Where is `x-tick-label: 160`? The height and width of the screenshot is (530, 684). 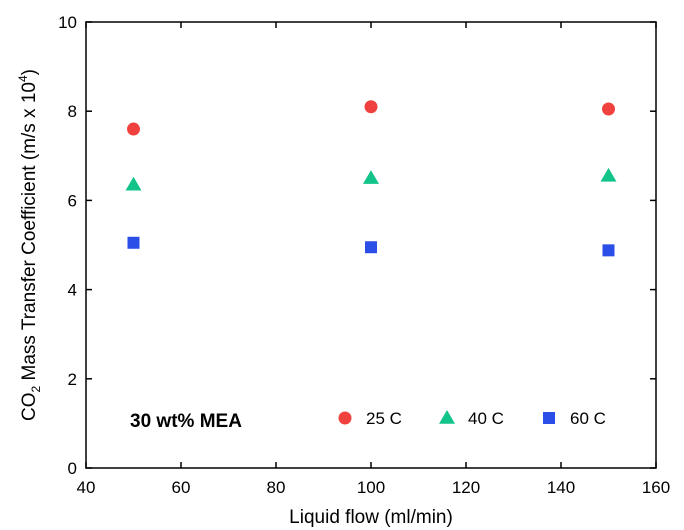
x-tick-label: 160 is located at coordinates (656, 487).